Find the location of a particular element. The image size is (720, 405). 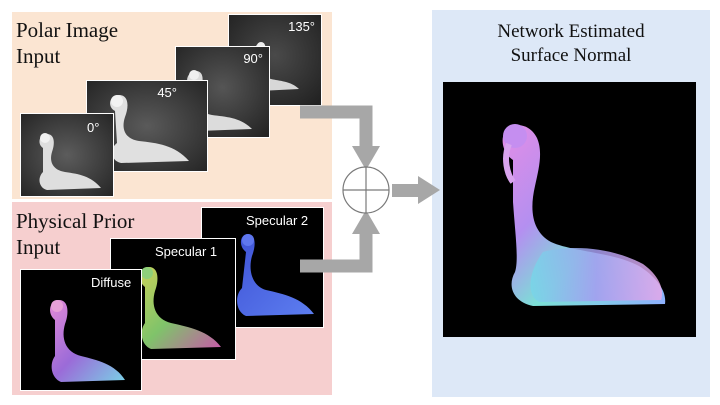

polar-image-0: 0° is located at coordinates (67, 155).